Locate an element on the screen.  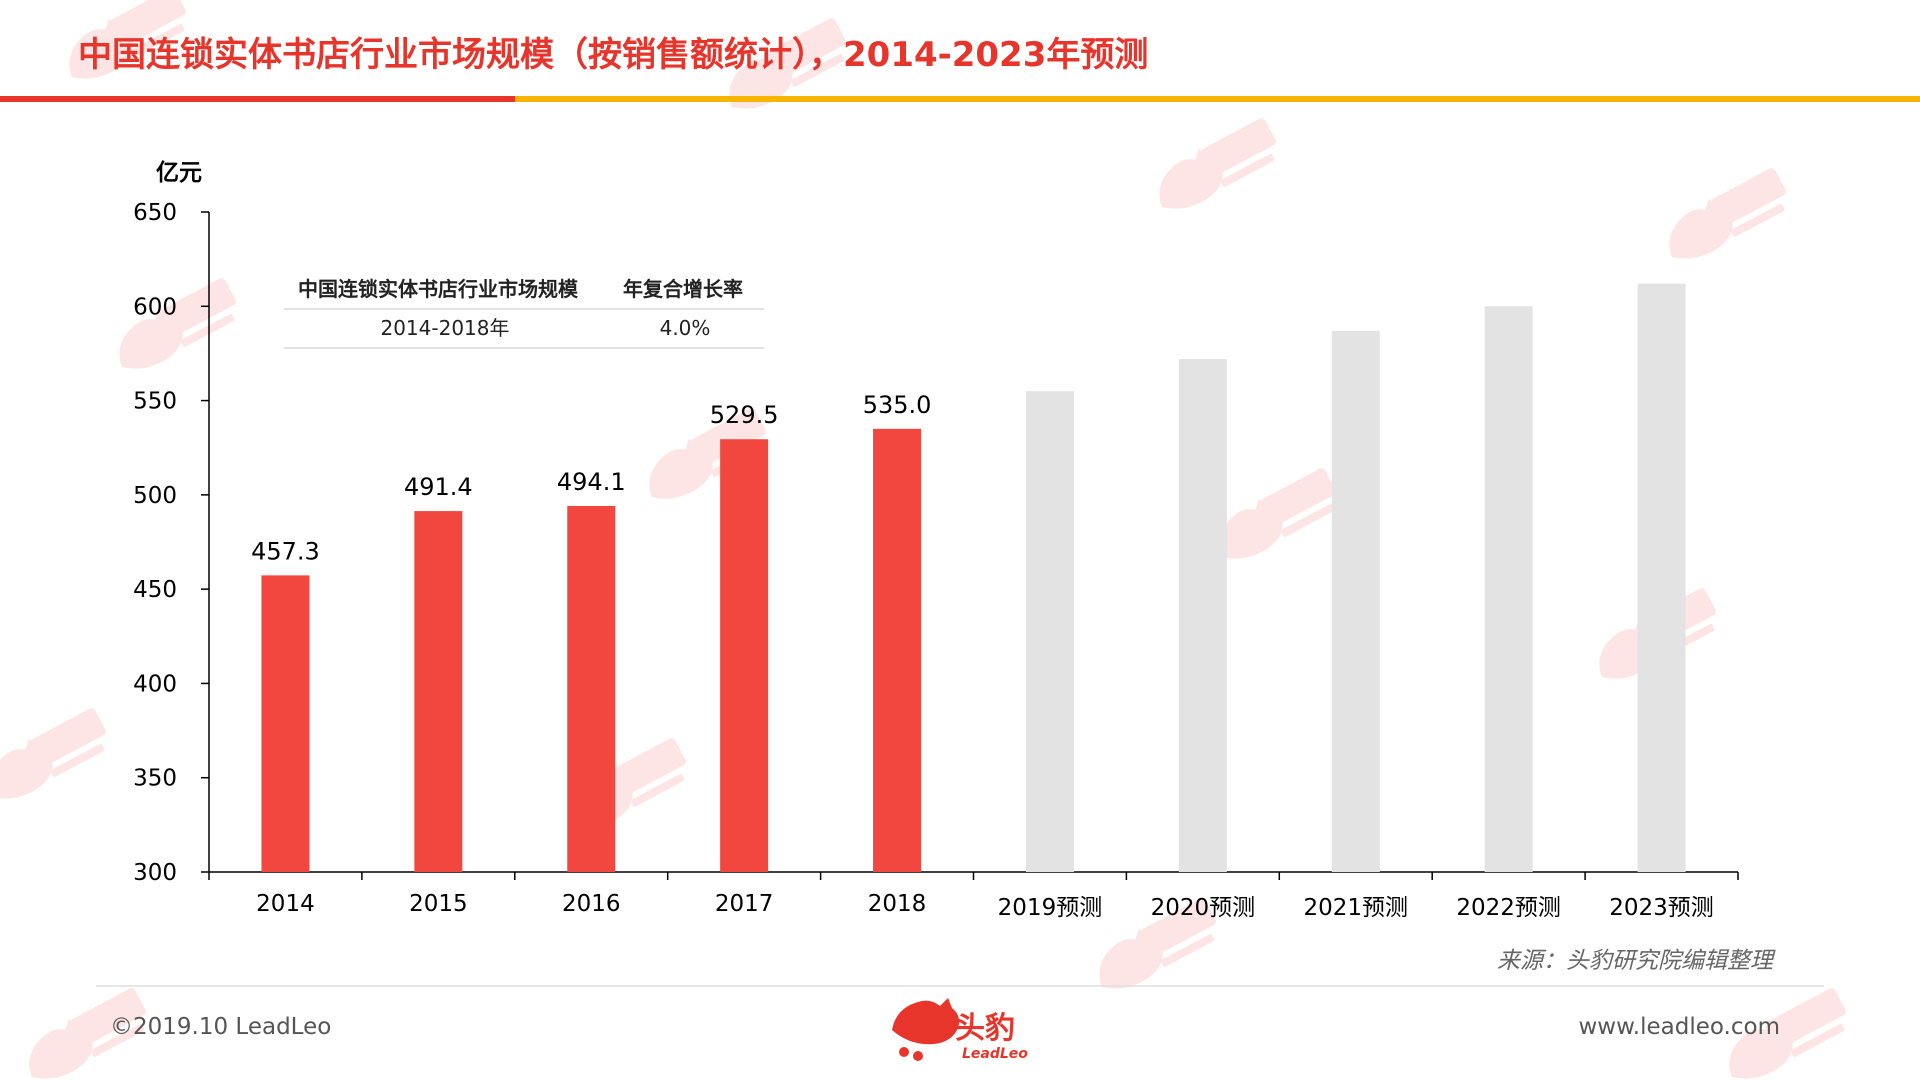
y-tick-label: 350 is located at coordinates (155, 779).